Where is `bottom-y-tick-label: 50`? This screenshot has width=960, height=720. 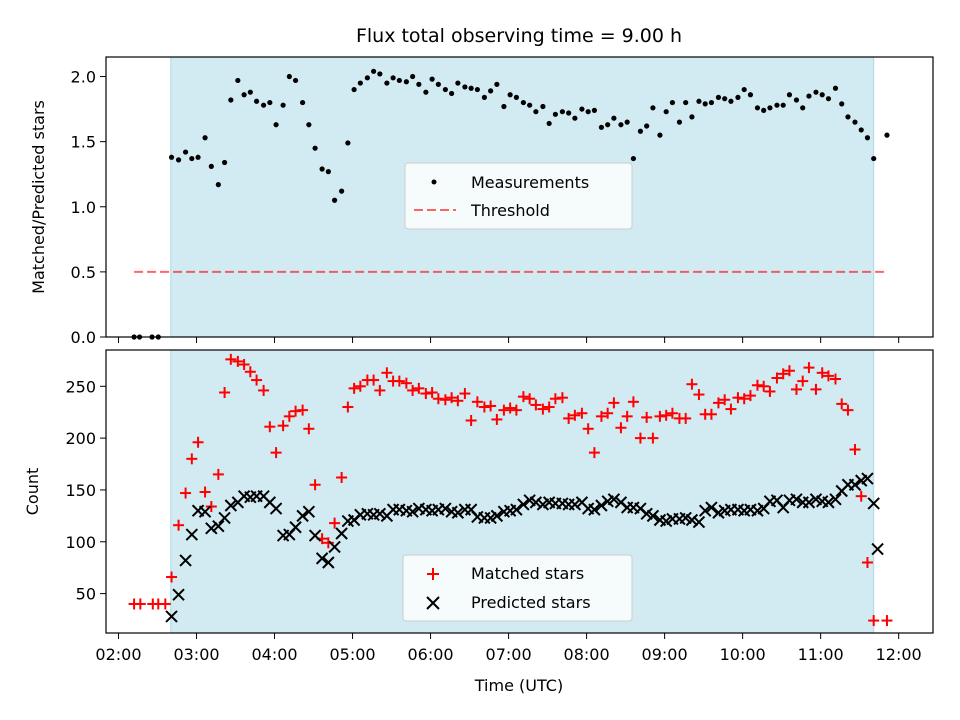 bottom-y-tick-label: 50 is located at coordinates (86, 594).